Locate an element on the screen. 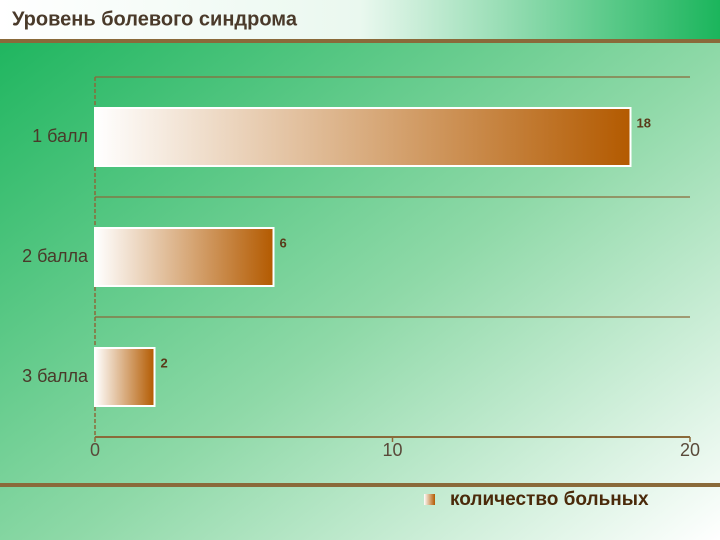  legend-label: количество больных is located at coordinates (549, 499).